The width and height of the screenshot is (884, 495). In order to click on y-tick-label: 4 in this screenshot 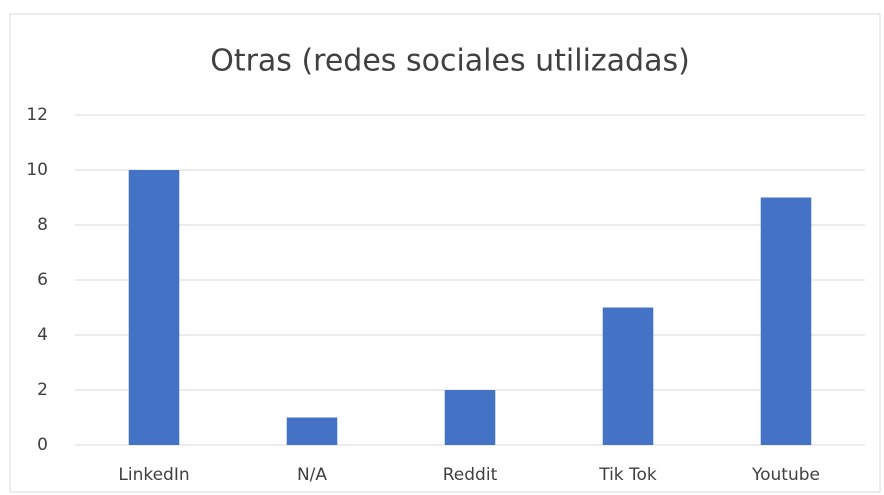, I will do `click(42, 335)`.